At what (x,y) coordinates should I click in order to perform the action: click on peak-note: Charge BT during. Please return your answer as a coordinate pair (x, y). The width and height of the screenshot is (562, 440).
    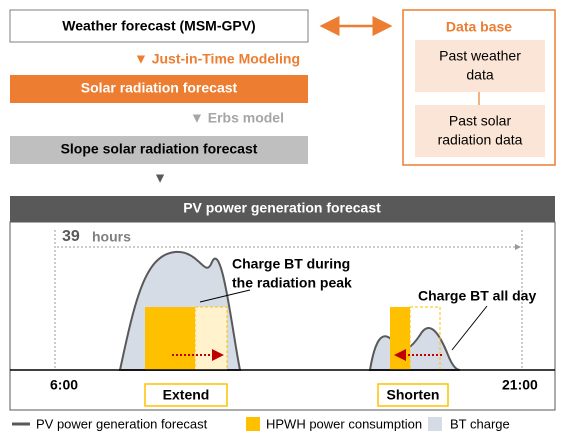
    Looking at the image, I should click on (291, 264).